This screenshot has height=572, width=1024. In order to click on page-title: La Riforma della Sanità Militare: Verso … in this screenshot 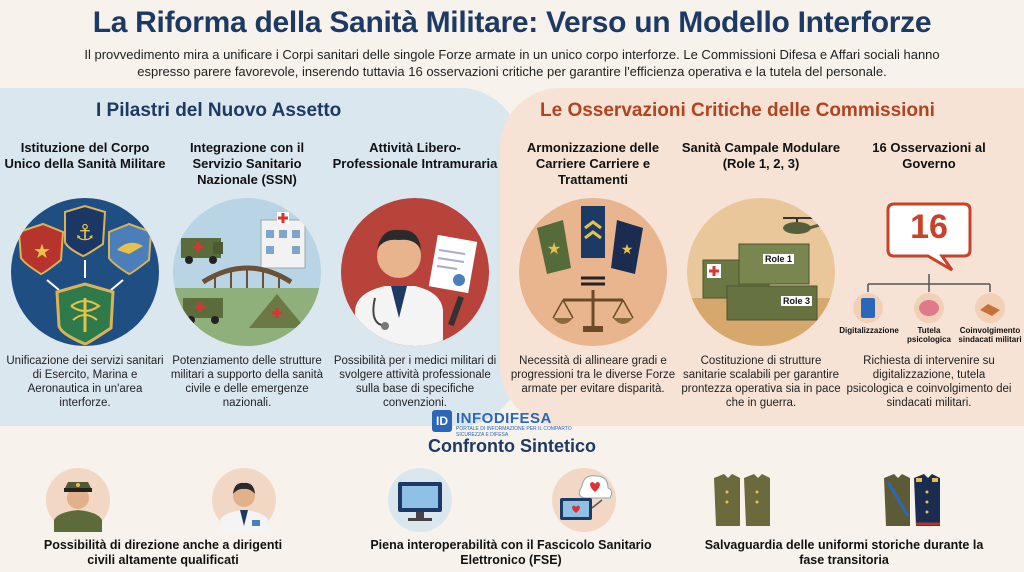, I will do `click(512, 22)`.